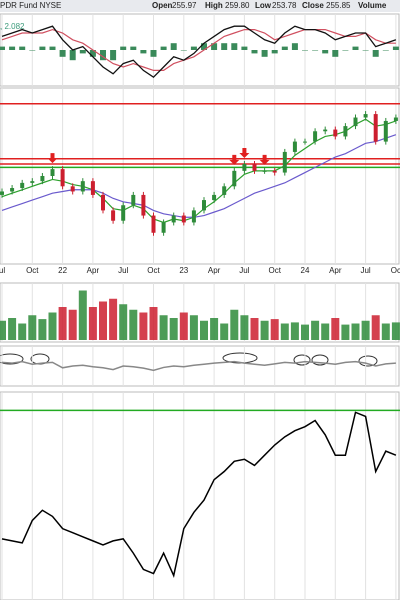  I want to click on signal-line, so click(198, 49).